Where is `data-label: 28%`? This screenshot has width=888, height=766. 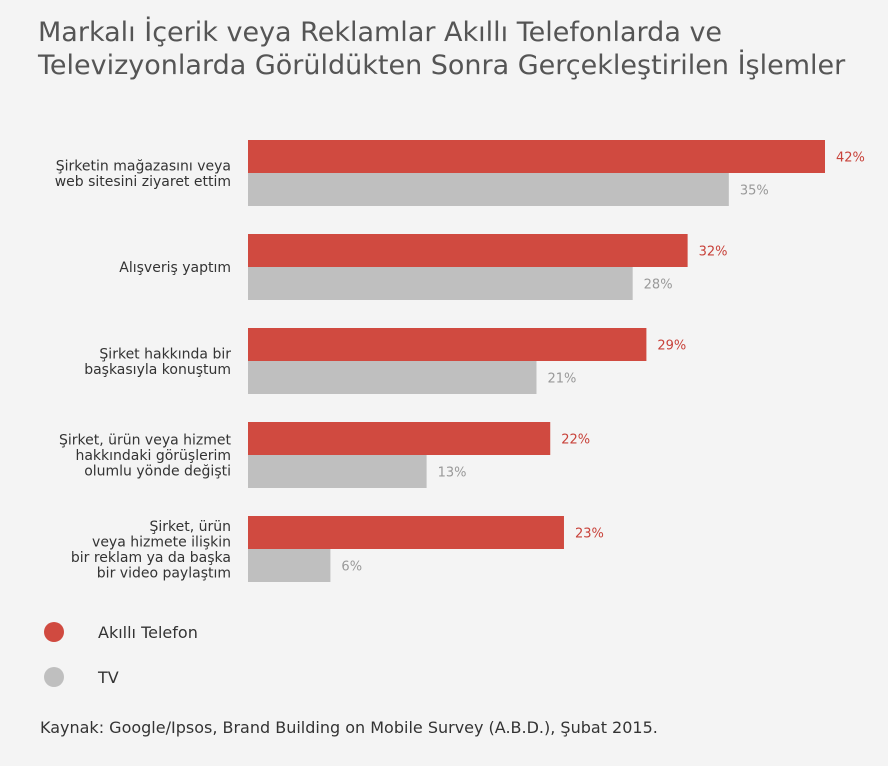
data-label: 28% is located at coordinates (658, 285).